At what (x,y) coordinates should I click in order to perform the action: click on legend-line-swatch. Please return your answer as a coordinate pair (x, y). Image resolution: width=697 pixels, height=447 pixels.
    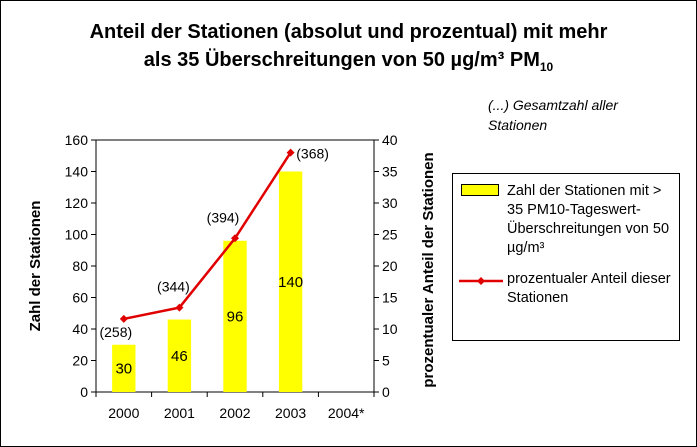
    Looking at the image, I should click on (481, 281).